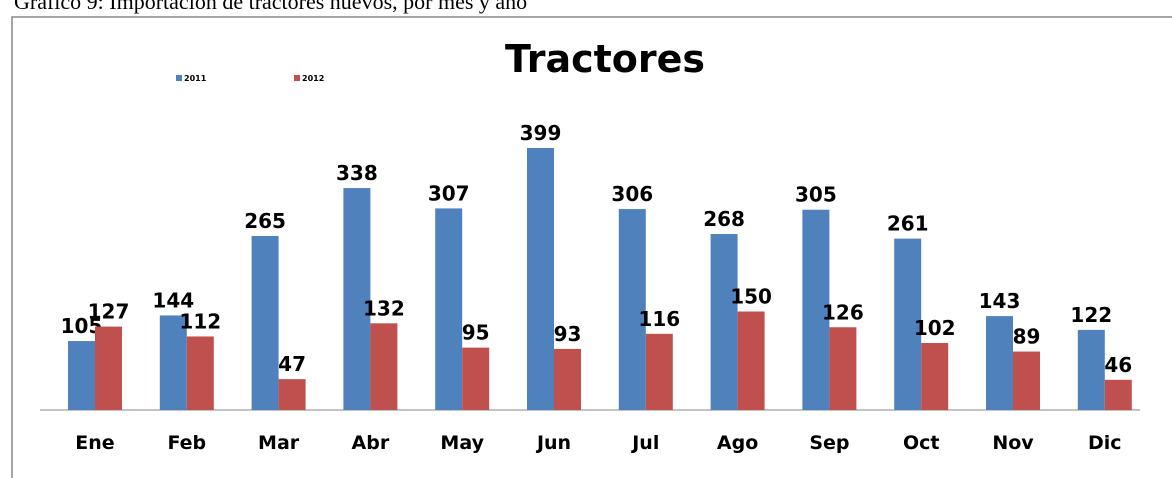 This screenshot has height=478, width=1172. What do you see at coordinates (94, 443) in the screenshot?
I see `x-tick-label: Ene` at bounding box center [94, 443].